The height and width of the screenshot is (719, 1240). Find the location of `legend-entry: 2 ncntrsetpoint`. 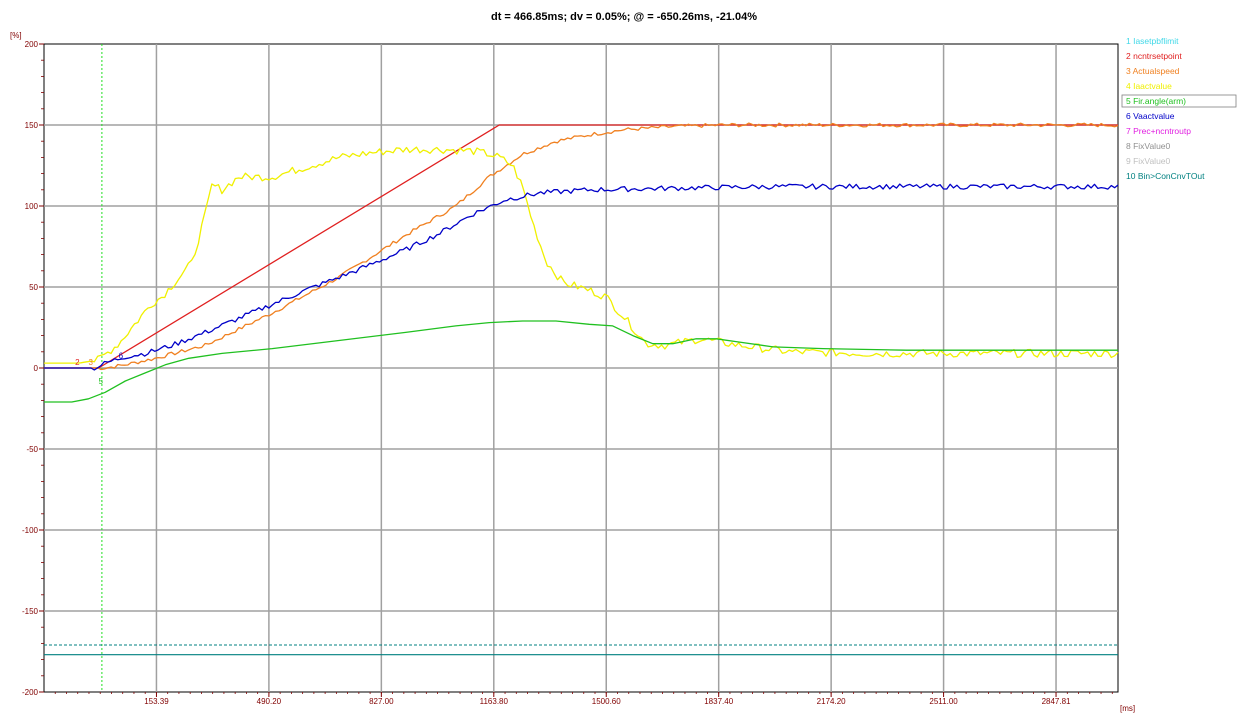

legend-entry: 2 ncntrsetpoint is located at coordinates (1154, 56).